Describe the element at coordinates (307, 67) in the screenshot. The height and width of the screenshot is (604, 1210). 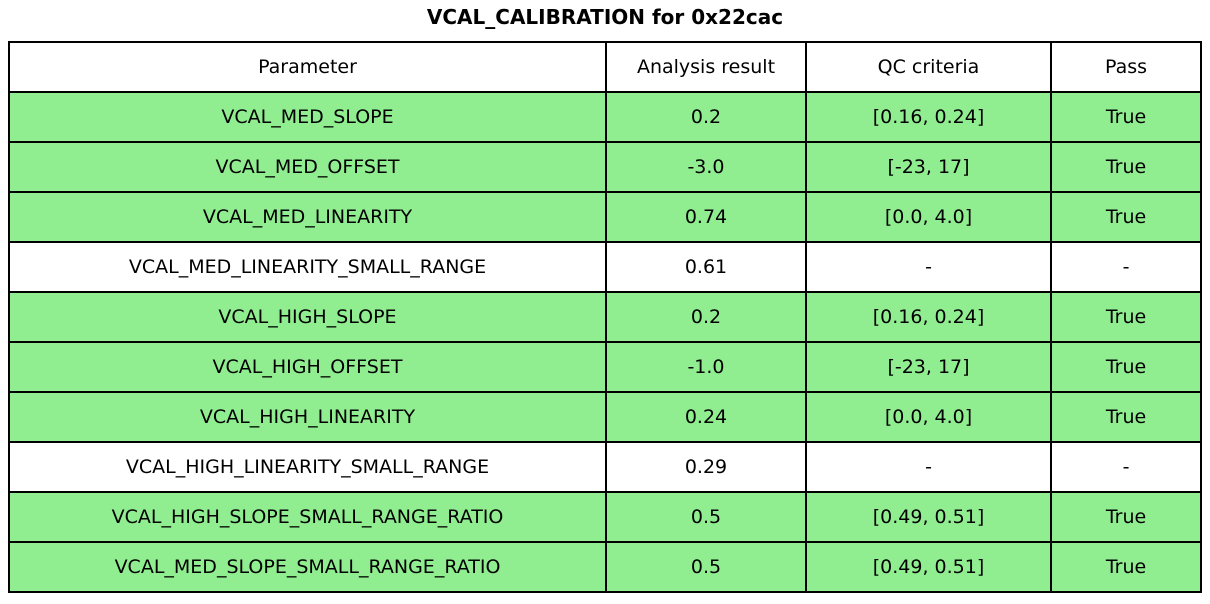
I see `column-header-parameter: Parameter` at that location.